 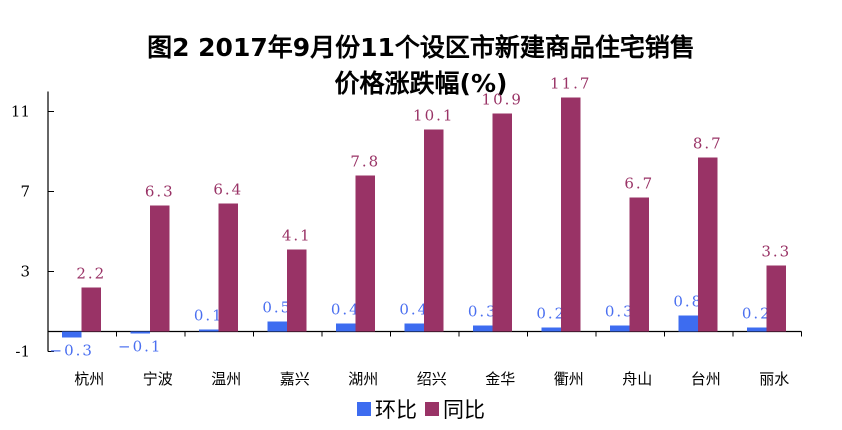 I want to click on x-tick-label: 绍兴, so click(x=432, y=379).